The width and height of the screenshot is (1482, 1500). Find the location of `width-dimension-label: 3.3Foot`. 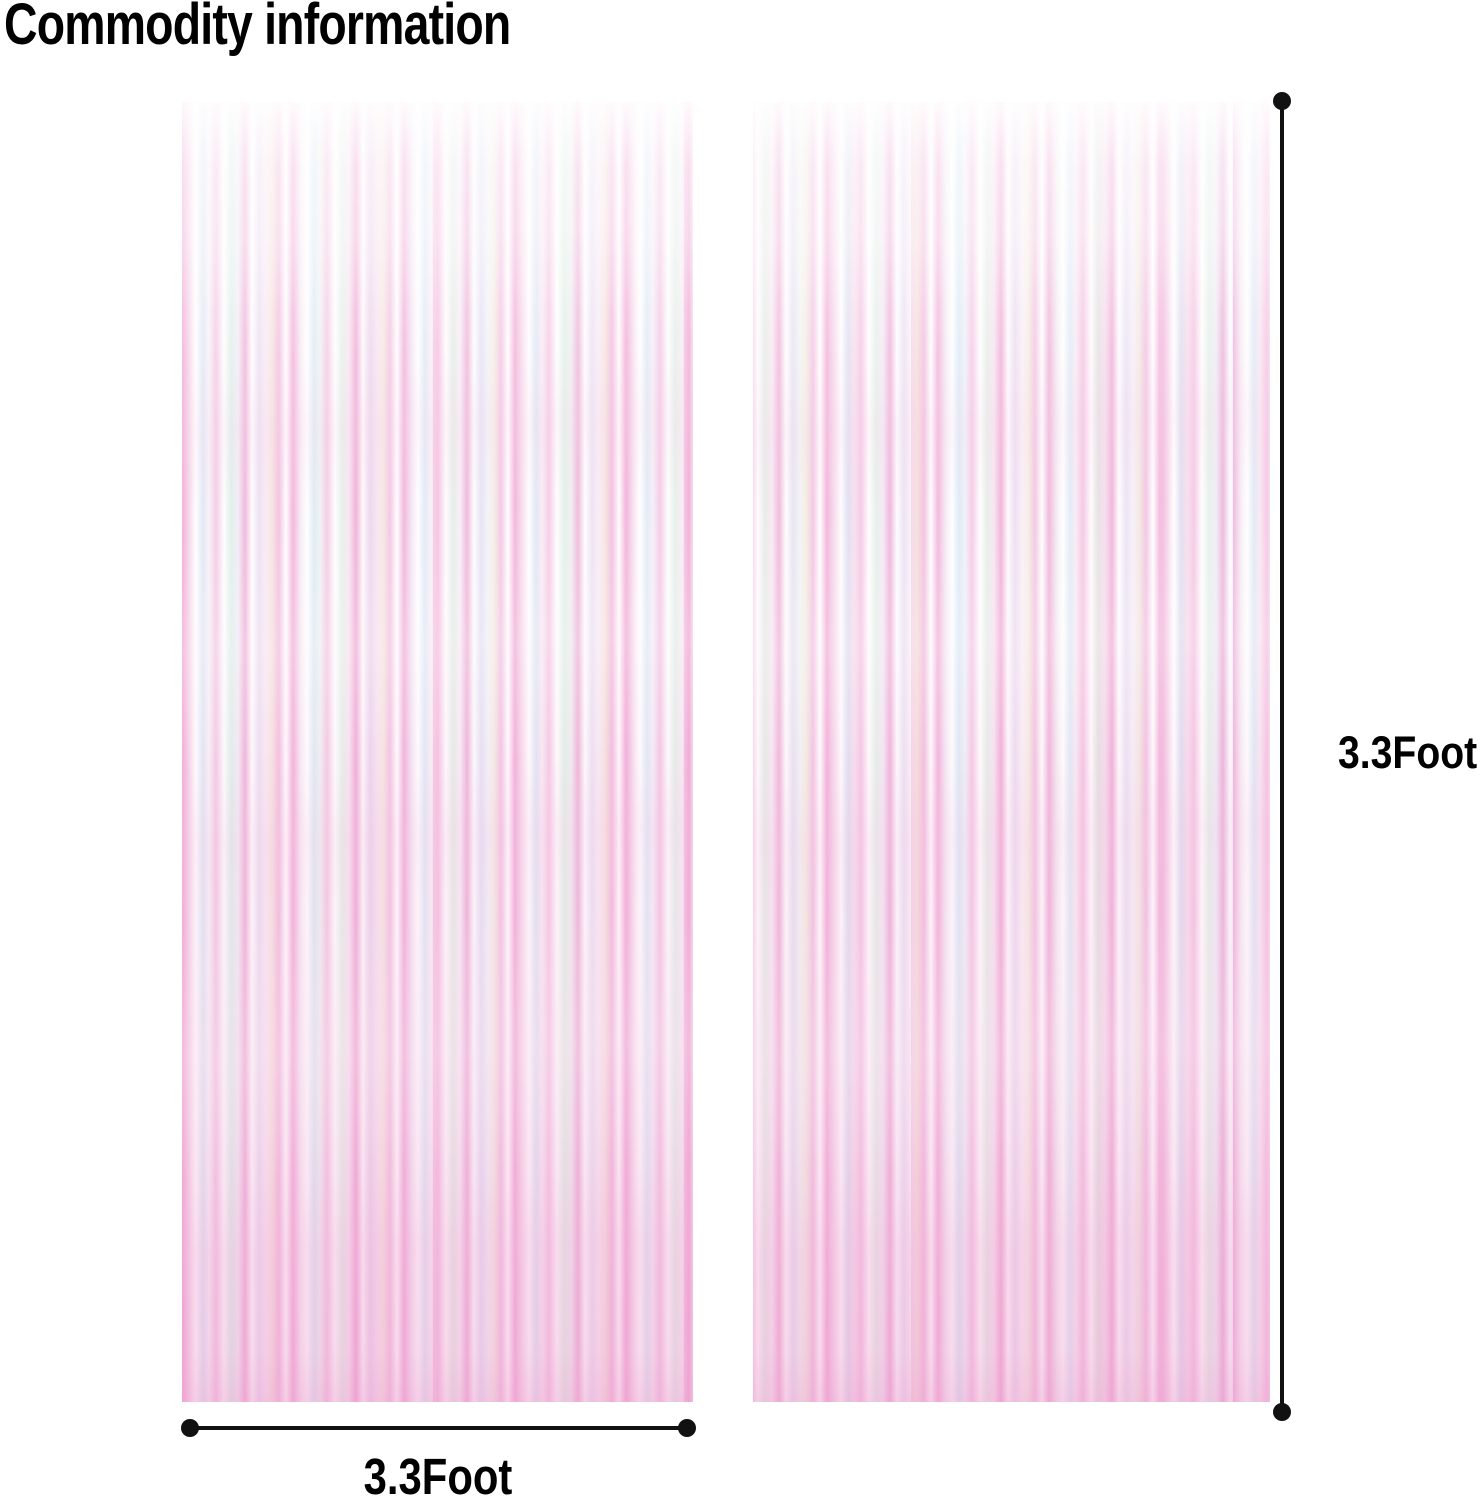

width-dimension-label: 3.3Foot is located at coordinates (438, 1474).